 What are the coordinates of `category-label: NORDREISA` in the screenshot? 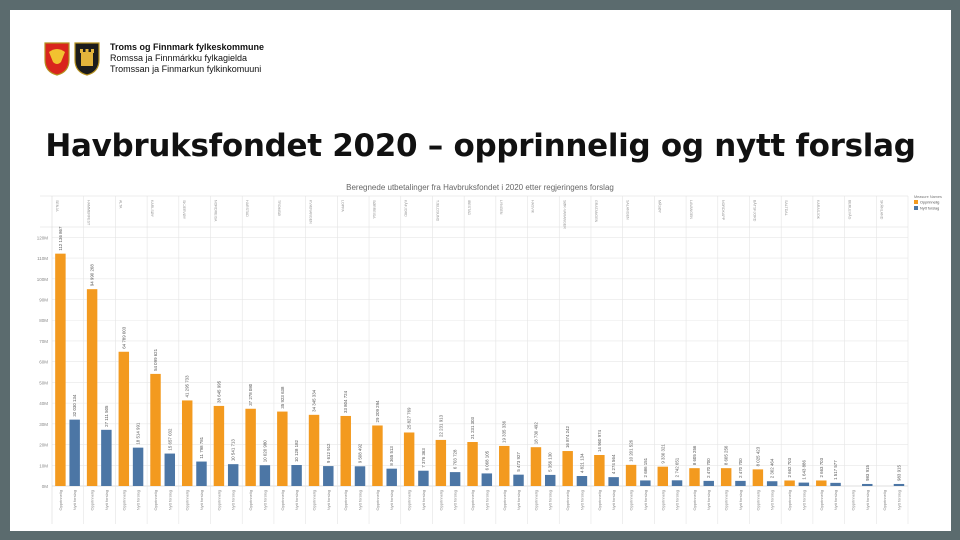 It's located at (216, 211).